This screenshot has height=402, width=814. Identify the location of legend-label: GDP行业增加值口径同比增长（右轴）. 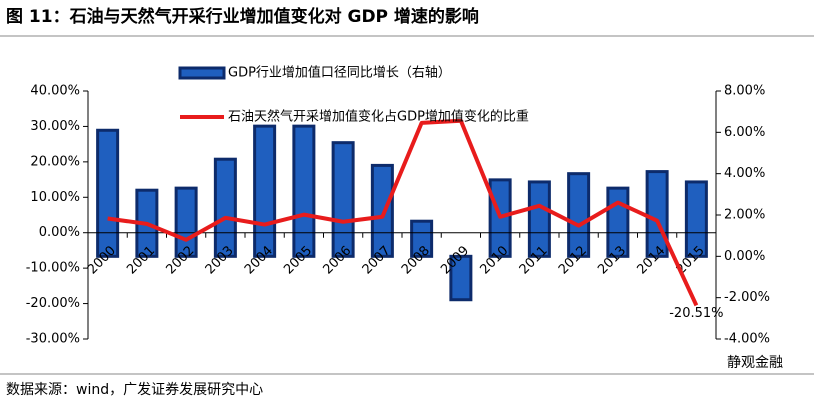
(339, 73).